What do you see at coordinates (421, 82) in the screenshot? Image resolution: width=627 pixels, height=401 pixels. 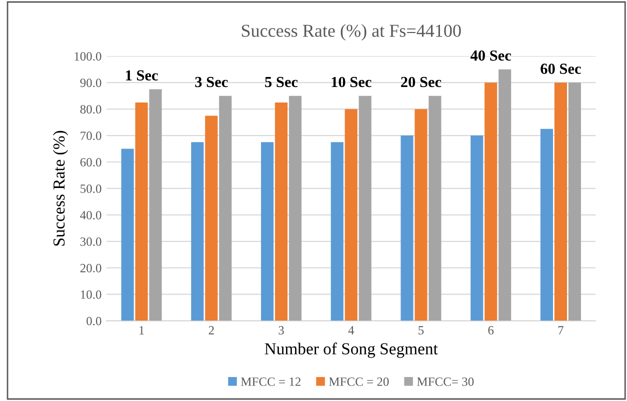 I see `annotation: 20 Sec` at bounding box center [421, 82].